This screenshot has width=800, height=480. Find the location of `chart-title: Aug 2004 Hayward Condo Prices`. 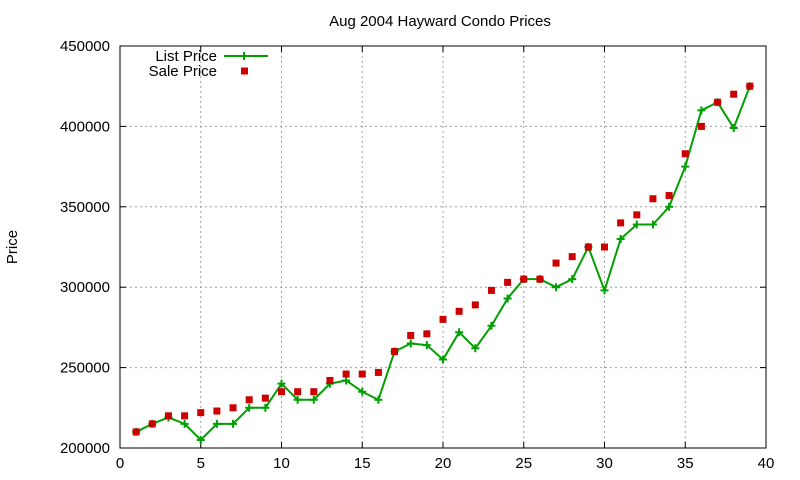

chart-title: Aug 2004 Hayward Condo Prices is located at coordinates (440, 21).